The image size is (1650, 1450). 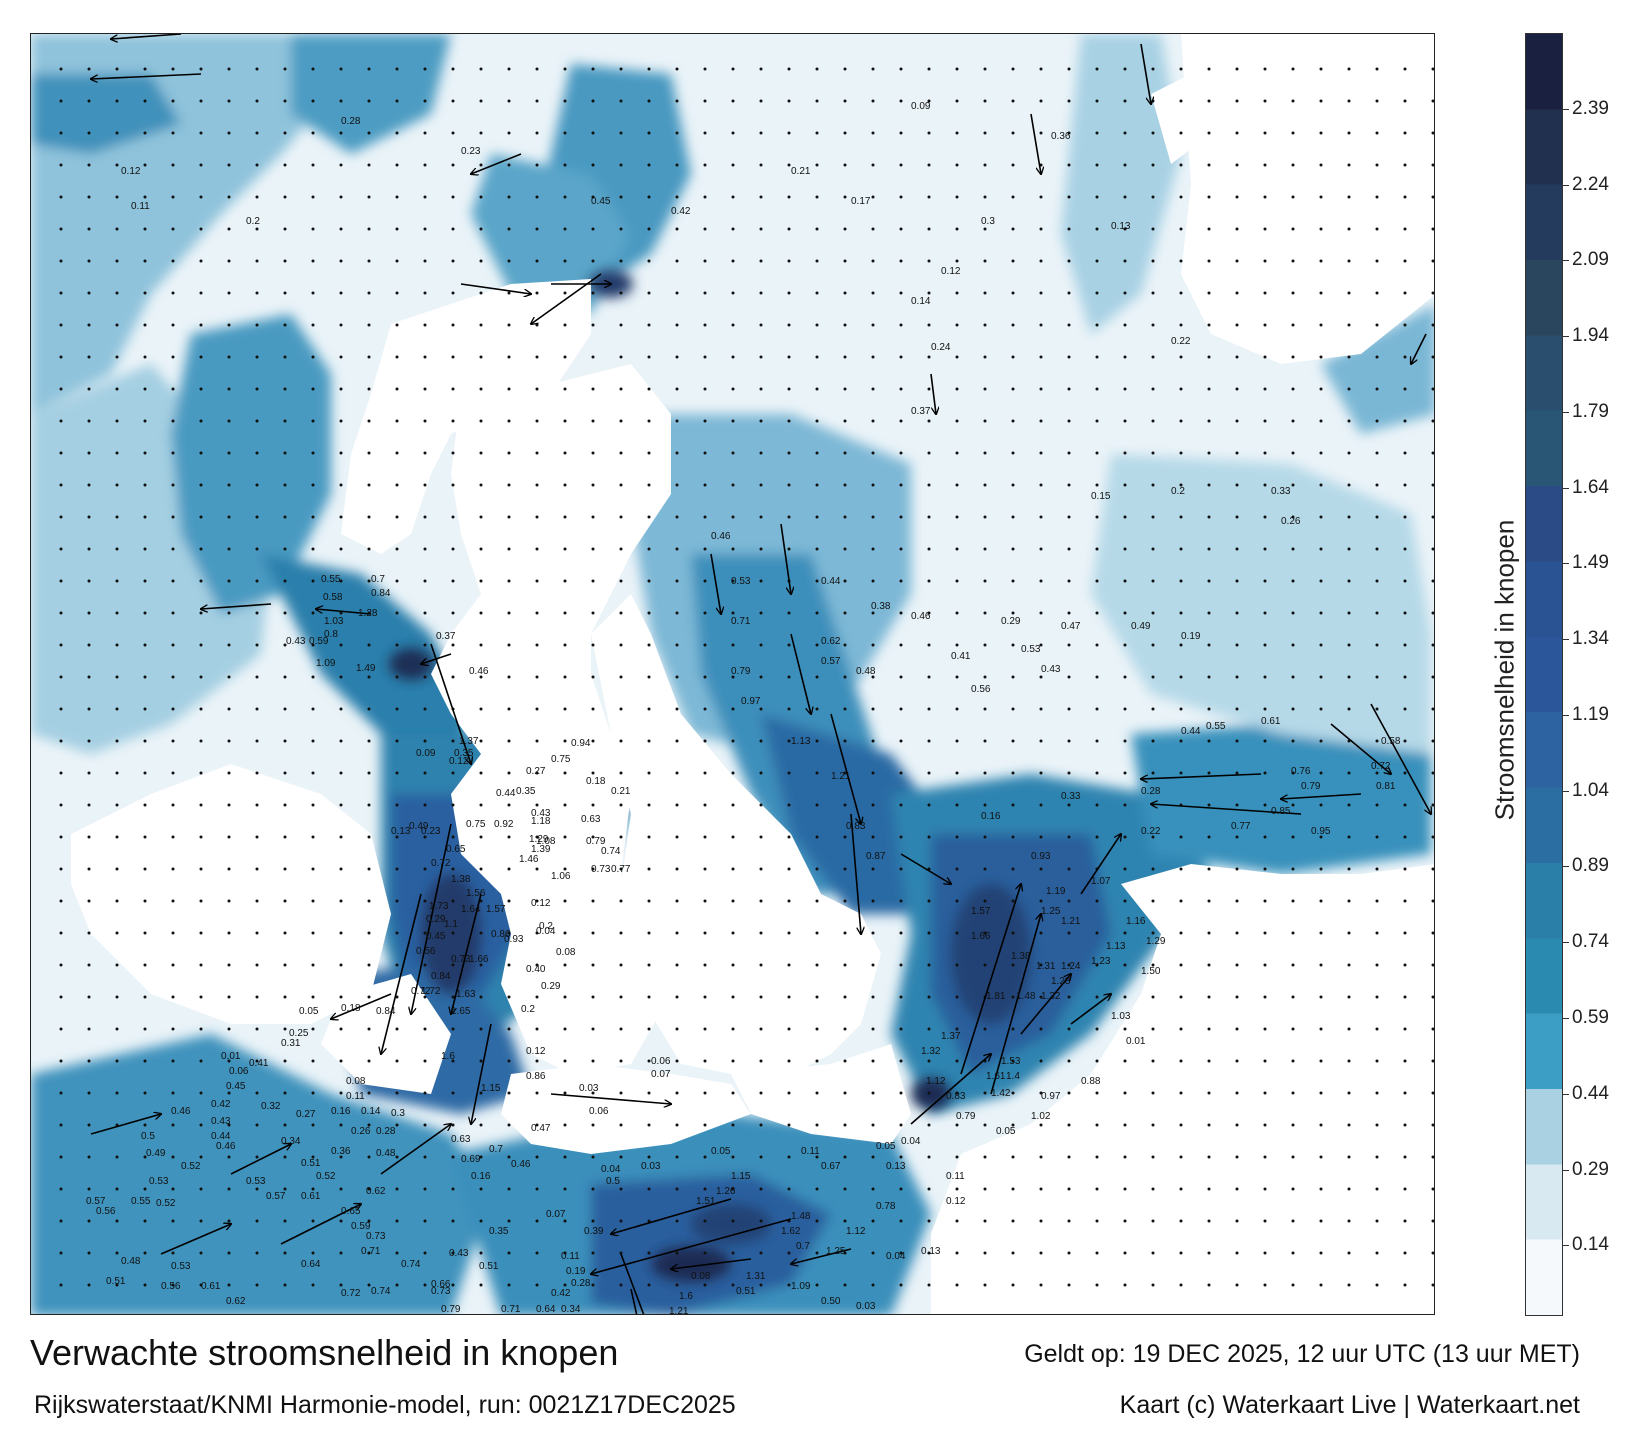 What do you see at coordinates (496, 1149) in the screenshot?
I see `speed-label: 0.7` at bounding box center [496, 1149].